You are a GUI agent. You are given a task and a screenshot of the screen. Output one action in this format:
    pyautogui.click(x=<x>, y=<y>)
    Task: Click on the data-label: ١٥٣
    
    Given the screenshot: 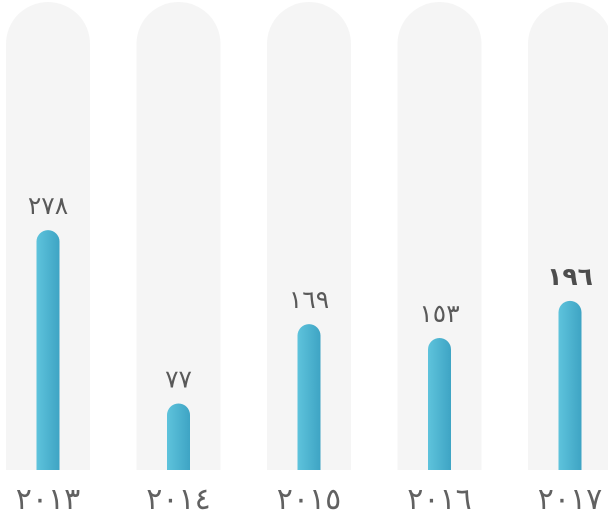 What is the action you would take?
    pyautogui.click(x=439, y=313)
    